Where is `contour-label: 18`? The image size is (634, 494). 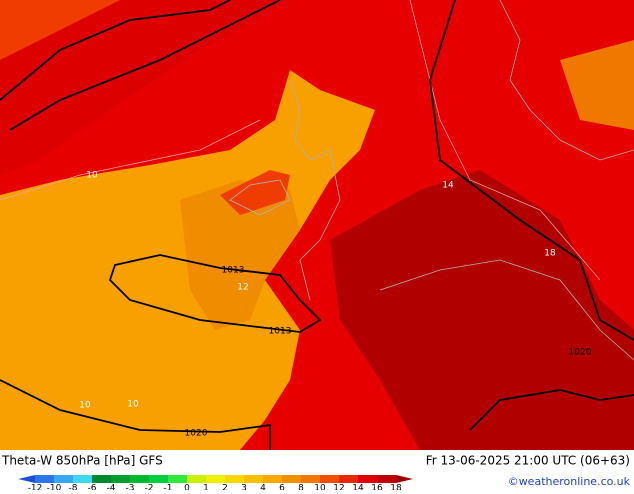
contour-label: 18 is located at coordinates (550, 254).